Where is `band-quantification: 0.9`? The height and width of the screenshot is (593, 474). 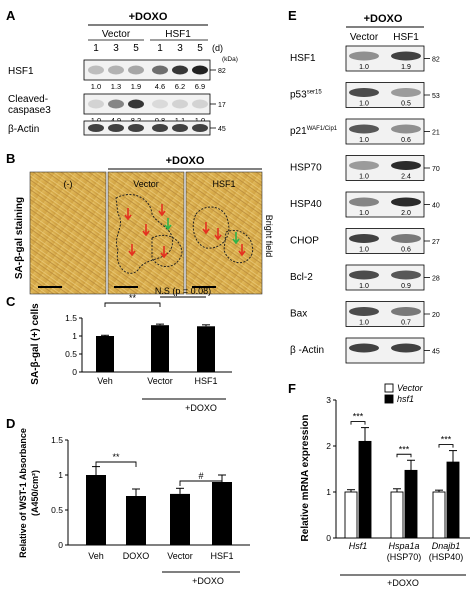 band-quantification: 0.9 is located at coordinates (406, 286).